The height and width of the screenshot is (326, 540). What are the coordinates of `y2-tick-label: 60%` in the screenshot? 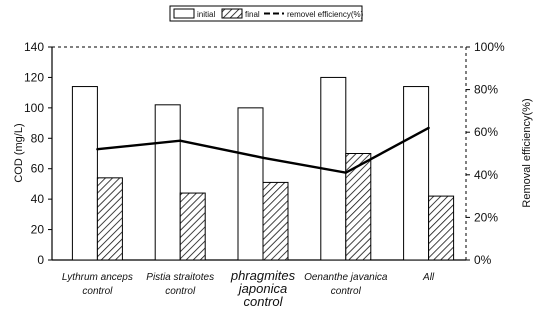 It's located at (486, 132).